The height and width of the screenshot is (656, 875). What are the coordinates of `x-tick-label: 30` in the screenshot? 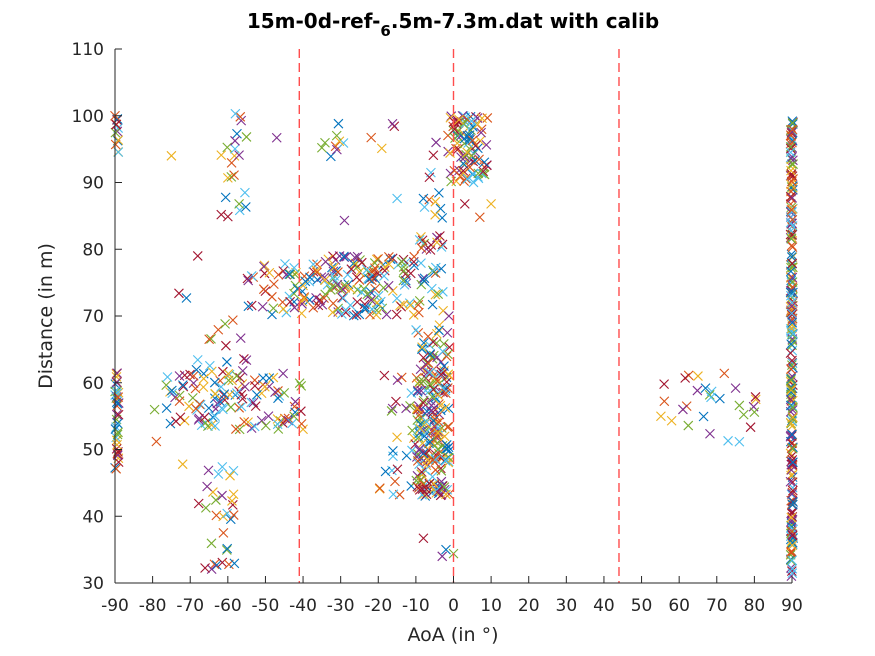 It's located at (567, 606).